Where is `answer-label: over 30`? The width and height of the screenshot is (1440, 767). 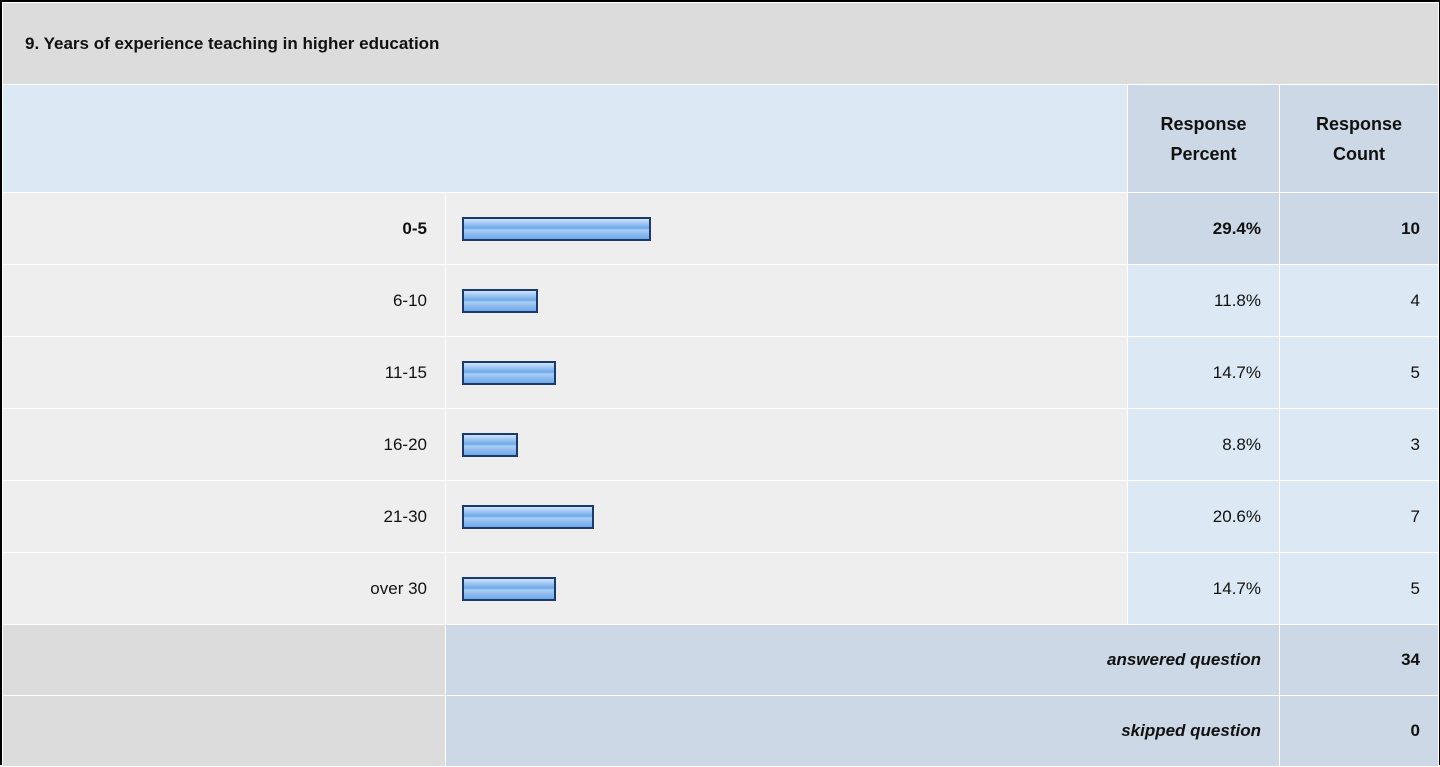
answer-label: over 30 is located at coordinates (224, 588).